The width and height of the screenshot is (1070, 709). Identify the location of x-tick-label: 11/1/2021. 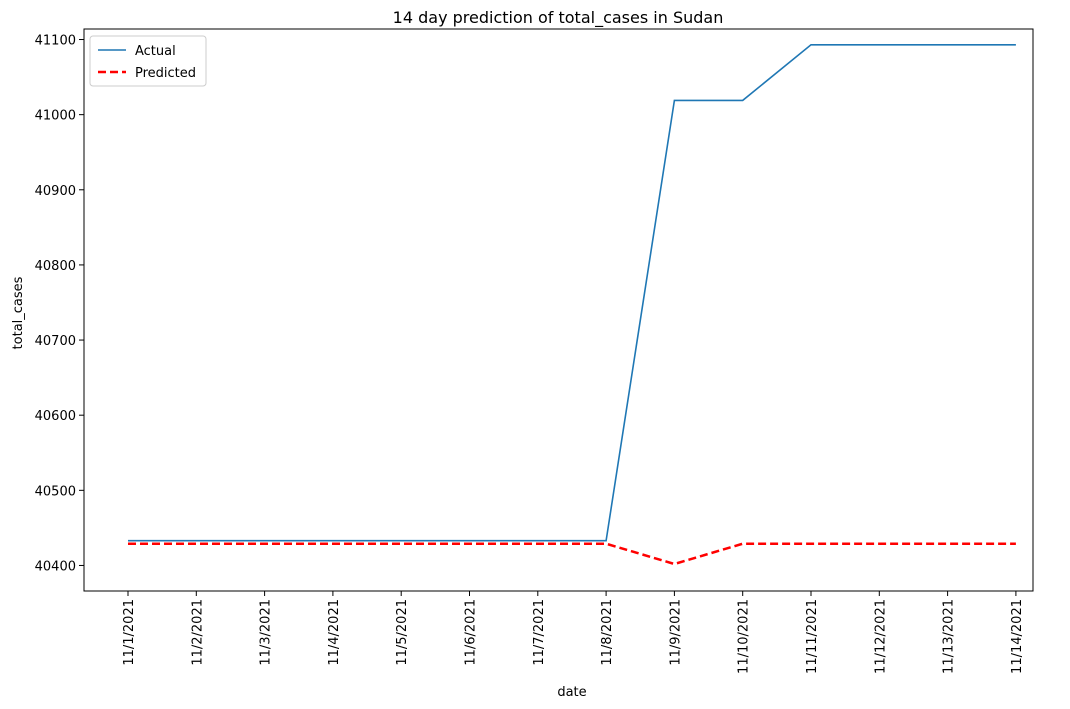
(129, 632).